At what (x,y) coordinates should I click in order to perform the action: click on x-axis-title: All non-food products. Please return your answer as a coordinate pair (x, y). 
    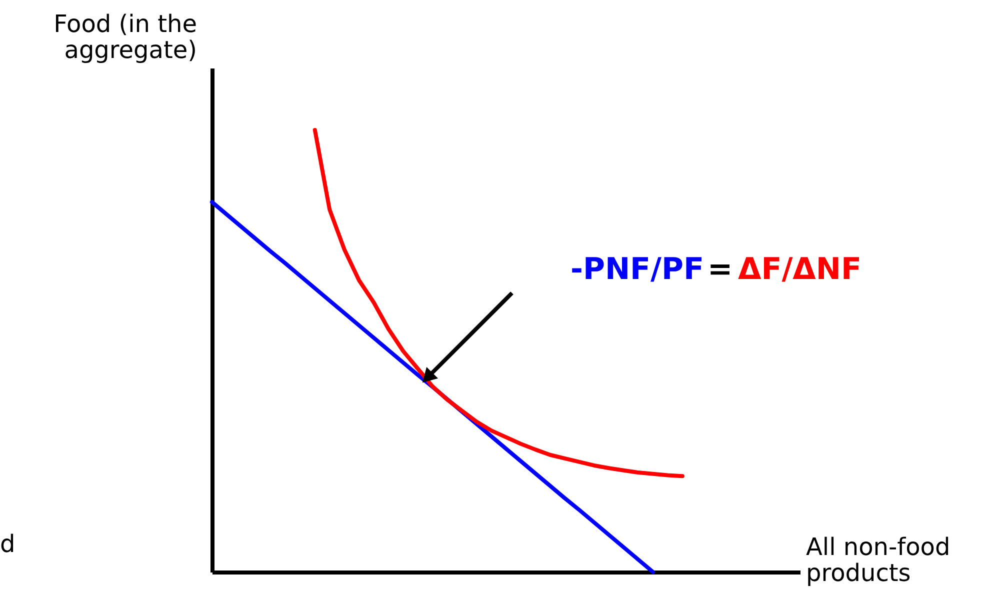
    Looking at the image, I should click on (878, 560).